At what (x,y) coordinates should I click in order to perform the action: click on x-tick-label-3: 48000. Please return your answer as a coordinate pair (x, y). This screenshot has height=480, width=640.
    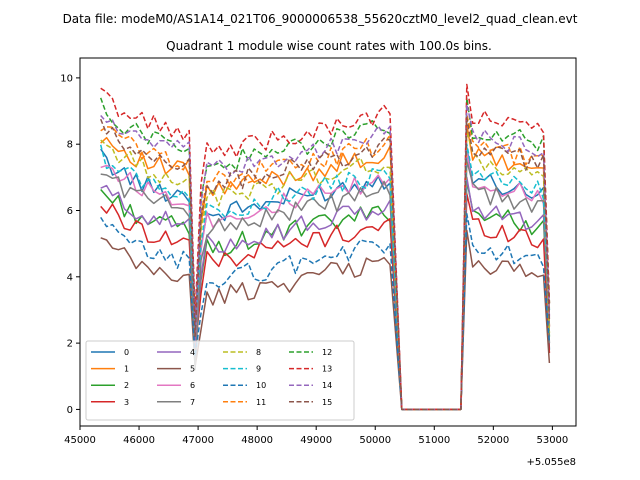
    Looking at the image, I should click on (257, 440).